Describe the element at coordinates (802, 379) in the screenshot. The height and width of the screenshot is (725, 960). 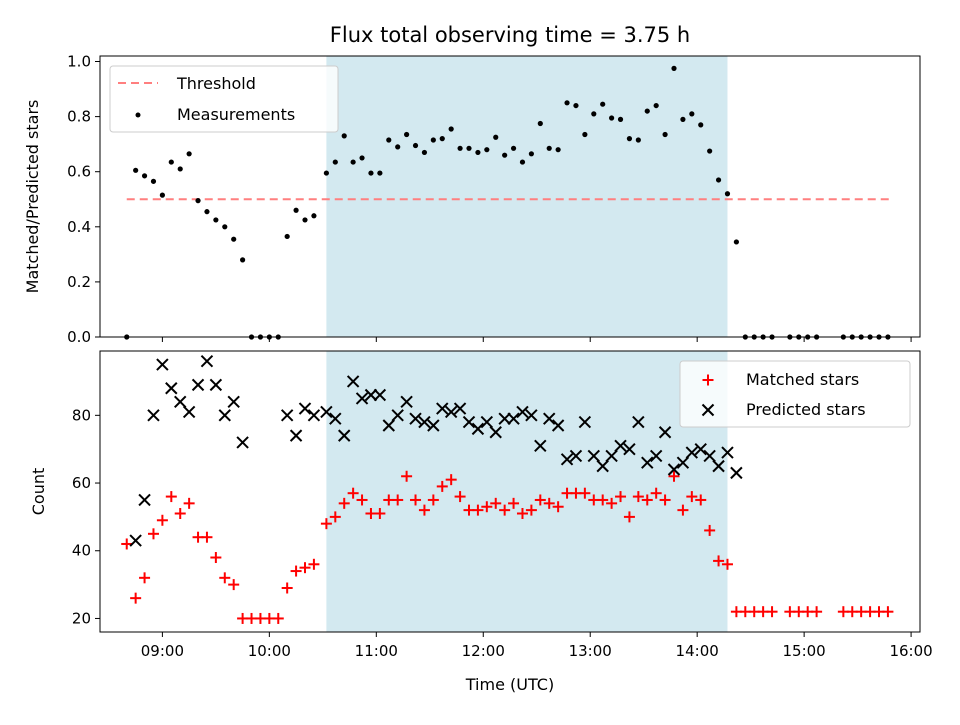
I see `matched-legend-label: Matched stars` at that location.